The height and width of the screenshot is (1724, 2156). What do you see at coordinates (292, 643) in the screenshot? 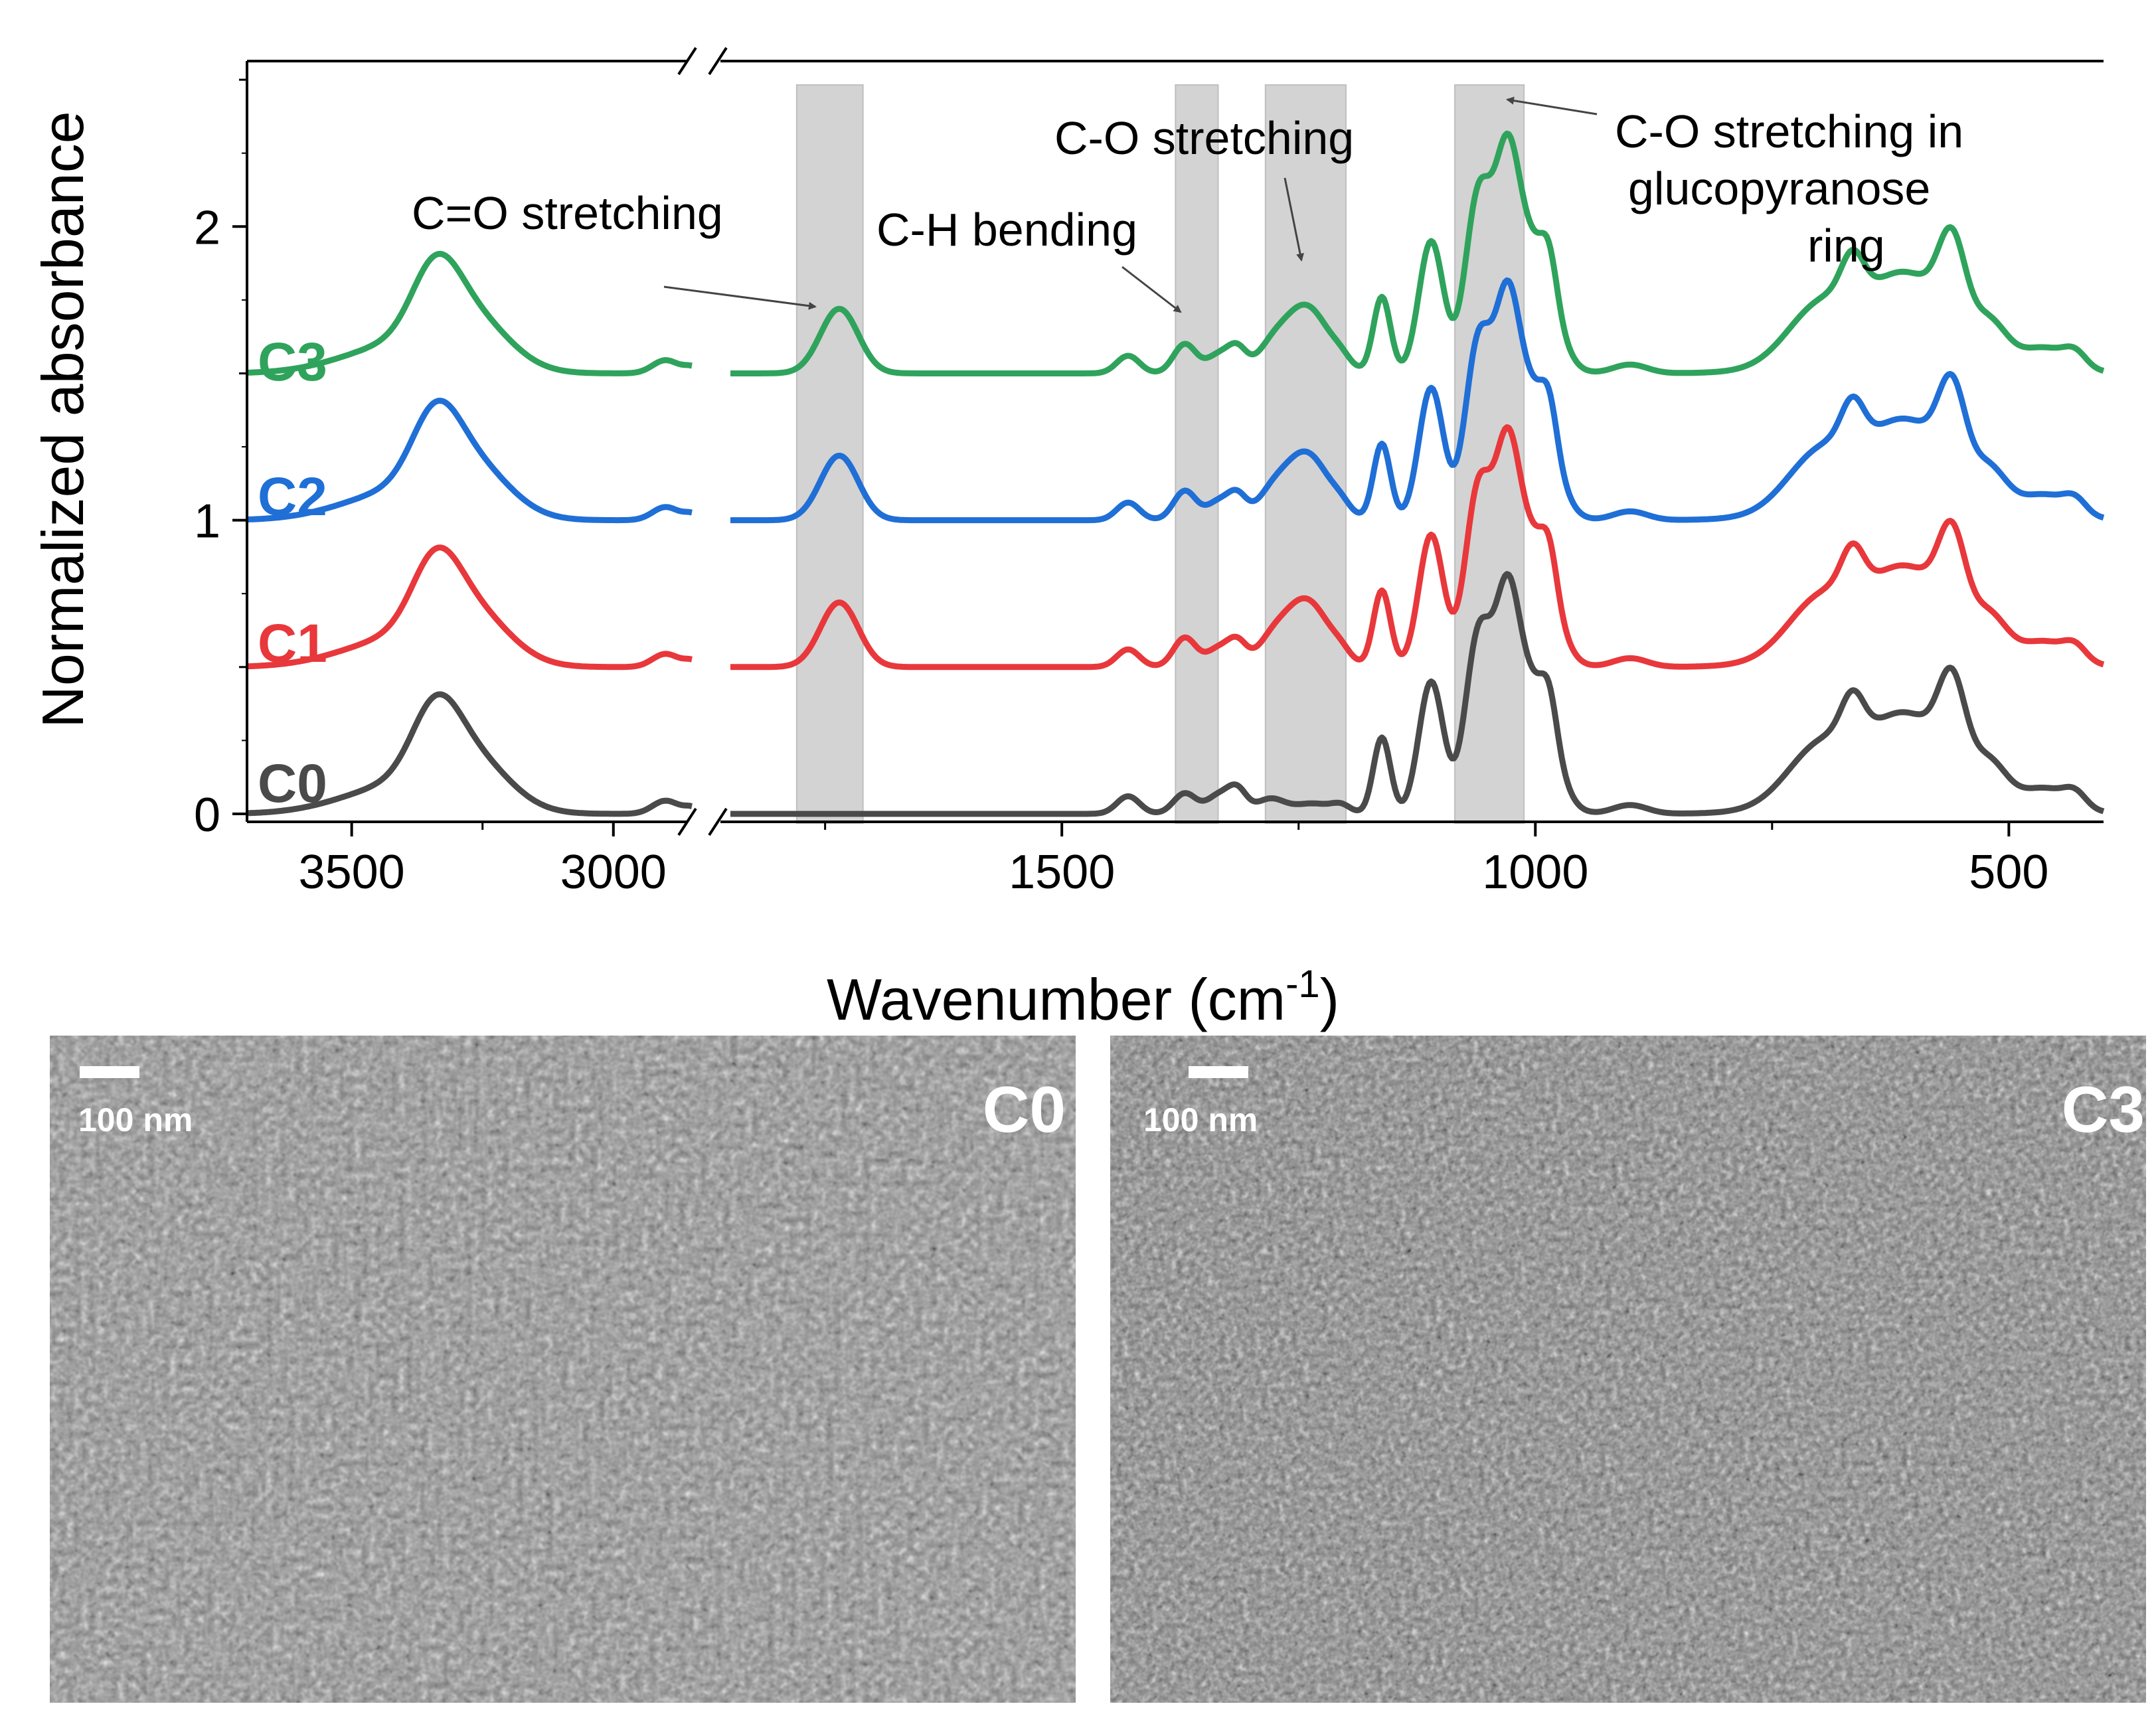
I see `series-label-c1: C1` at bounding box center [292, 643].